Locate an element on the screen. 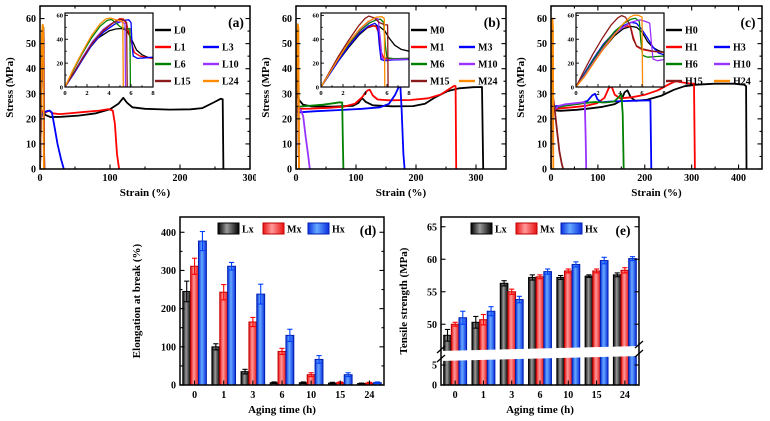  y-tick-label: 100 is located at coordinates (168, 347).